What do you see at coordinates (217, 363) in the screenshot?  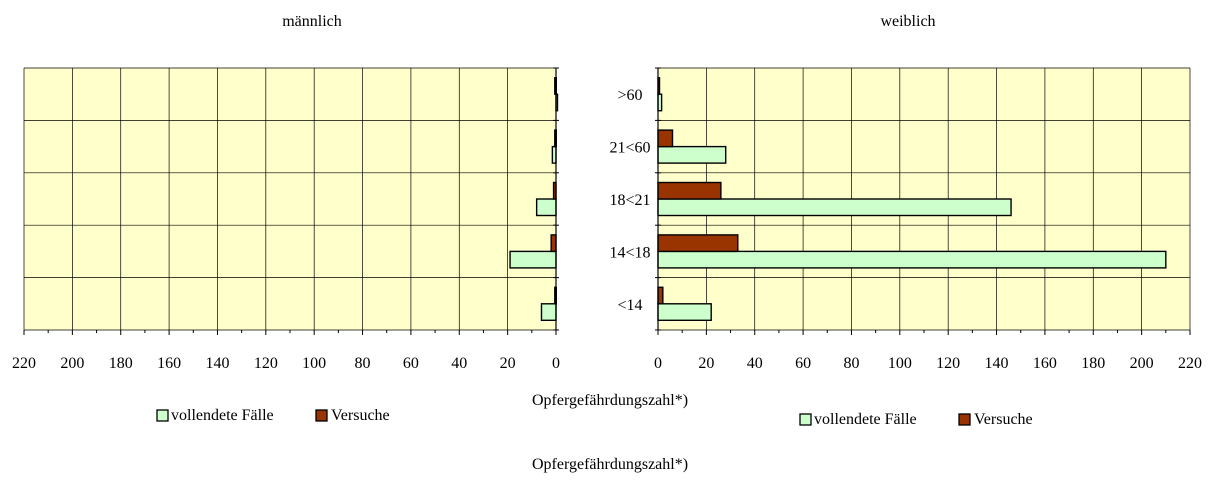 I see `left-x-tick-label: 140` at bounding box center [217, 363].